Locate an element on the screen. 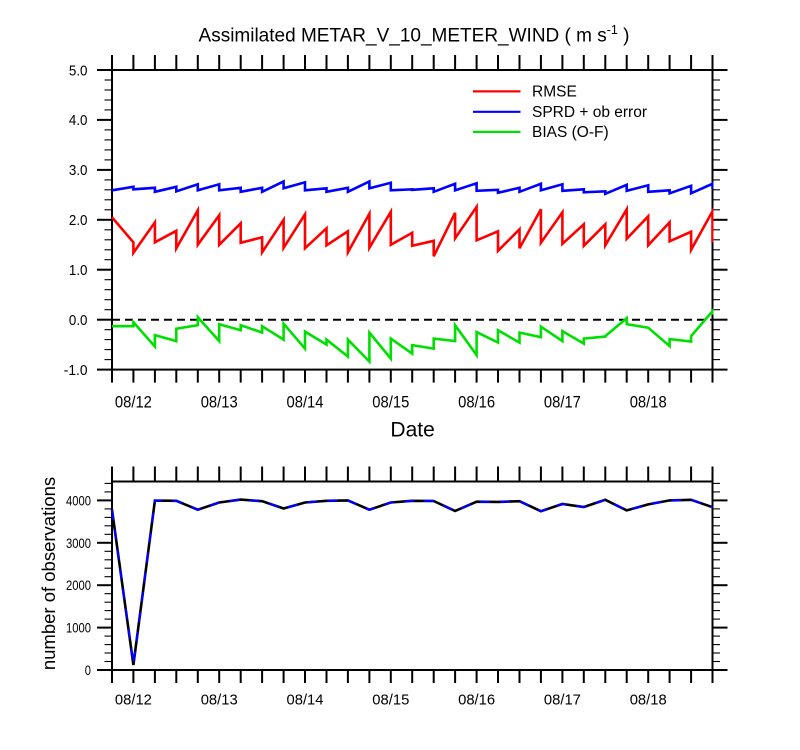 This screenshot has height=750, width=800. svg-text: SPRD + ob error is located at coordinates (589, 112).